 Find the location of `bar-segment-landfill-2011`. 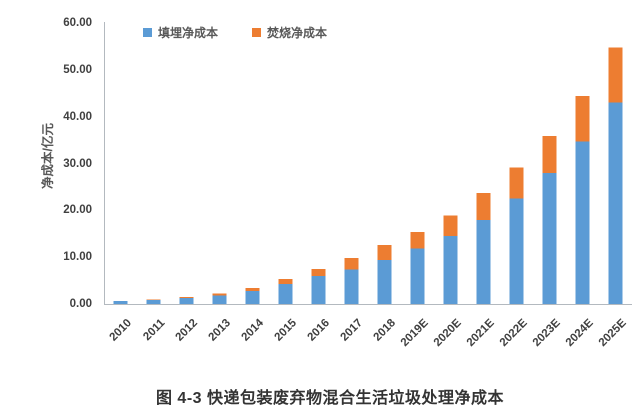

bar-segment-landfill-2011 is located at coordinates (153, 301).